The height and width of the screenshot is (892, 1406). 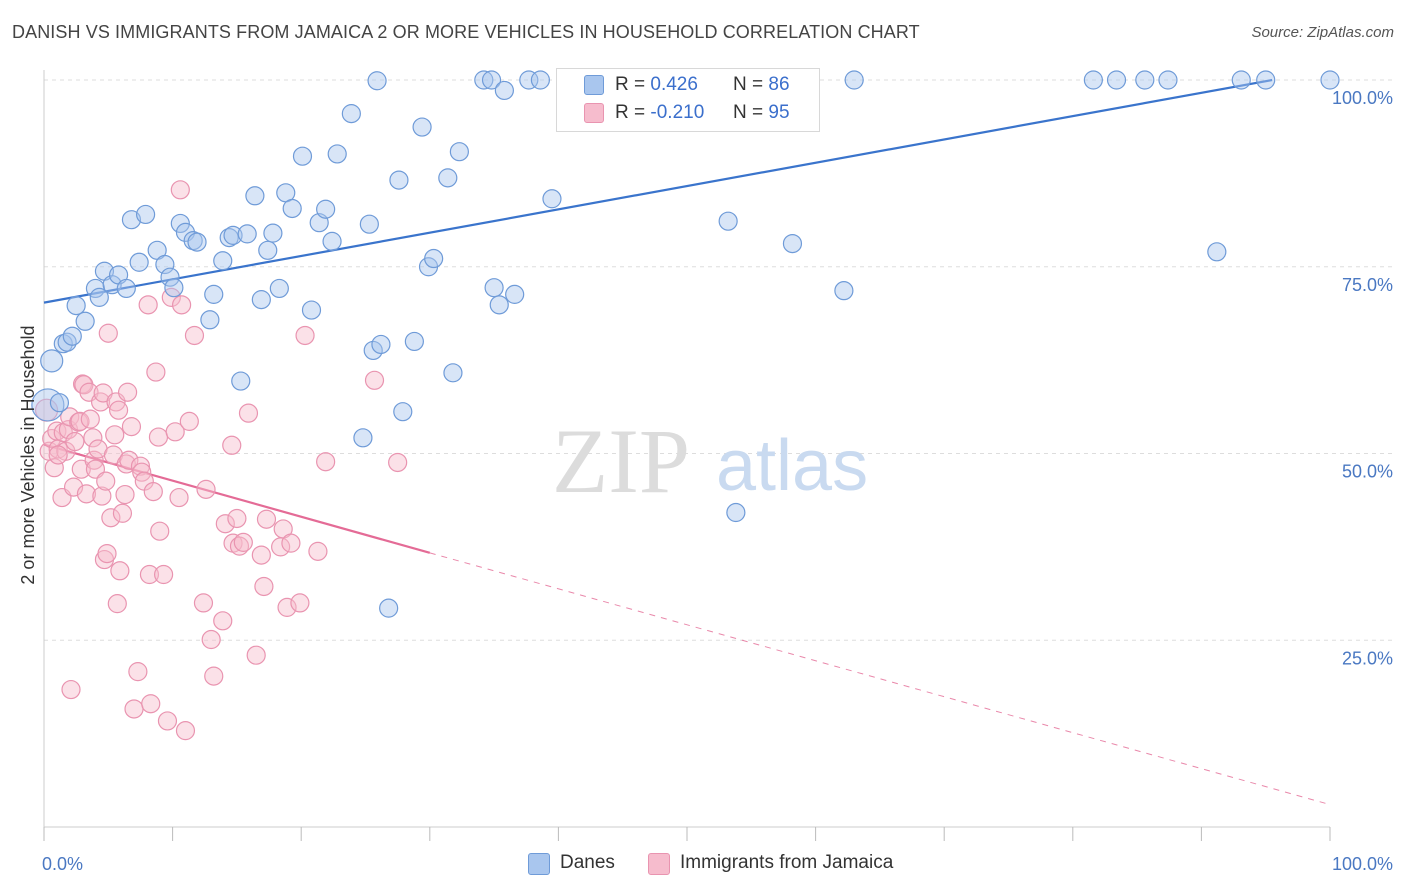 What do you see at coordinates (761, 113) in the screenshot?
I see `jamaica-n-text: N = 95` at bounding box center [761, 113].